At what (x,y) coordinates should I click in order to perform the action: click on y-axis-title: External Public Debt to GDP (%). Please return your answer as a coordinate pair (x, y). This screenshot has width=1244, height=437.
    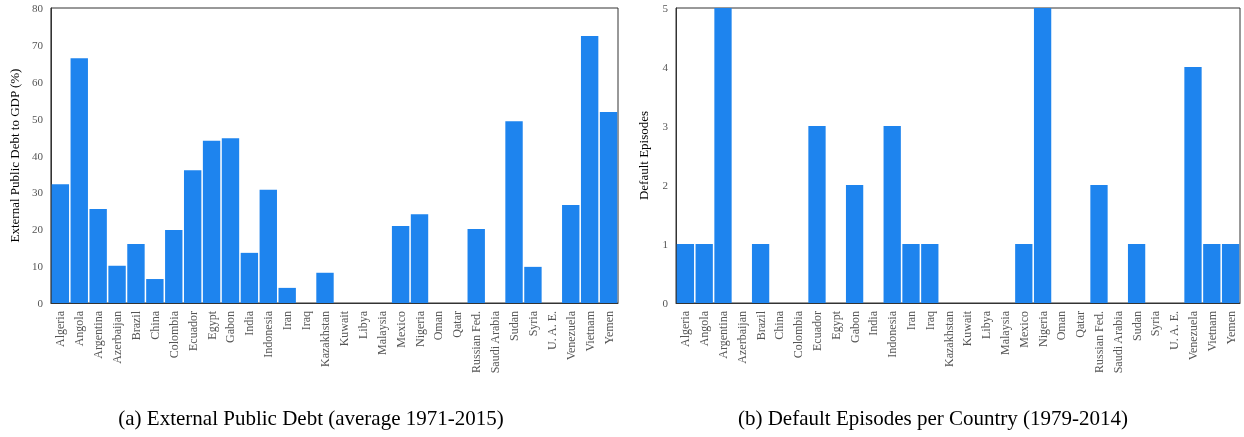
    Looking at the image, I should click on (14, 155).